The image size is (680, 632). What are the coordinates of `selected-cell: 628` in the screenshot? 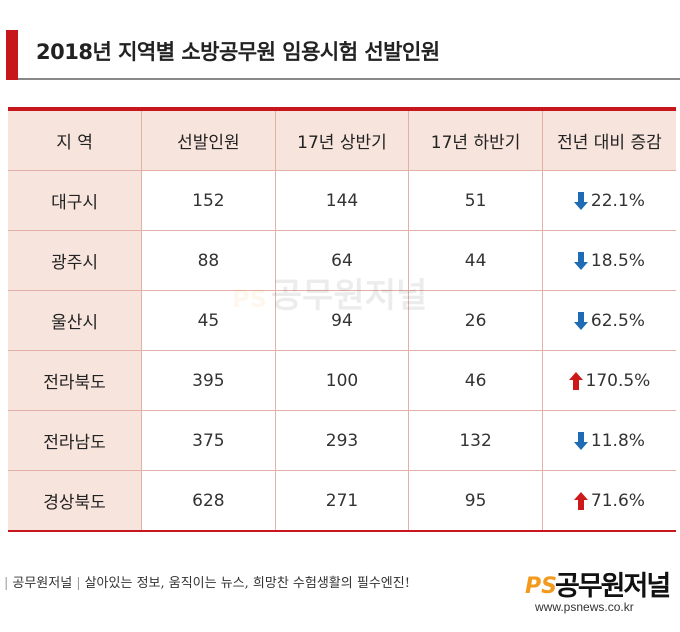 It's located at (208, 500).